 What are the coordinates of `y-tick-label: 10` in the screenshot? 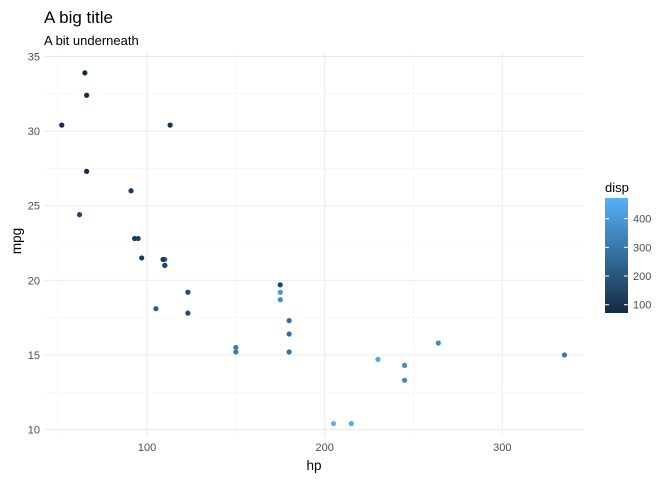 It's located at (34, 431).